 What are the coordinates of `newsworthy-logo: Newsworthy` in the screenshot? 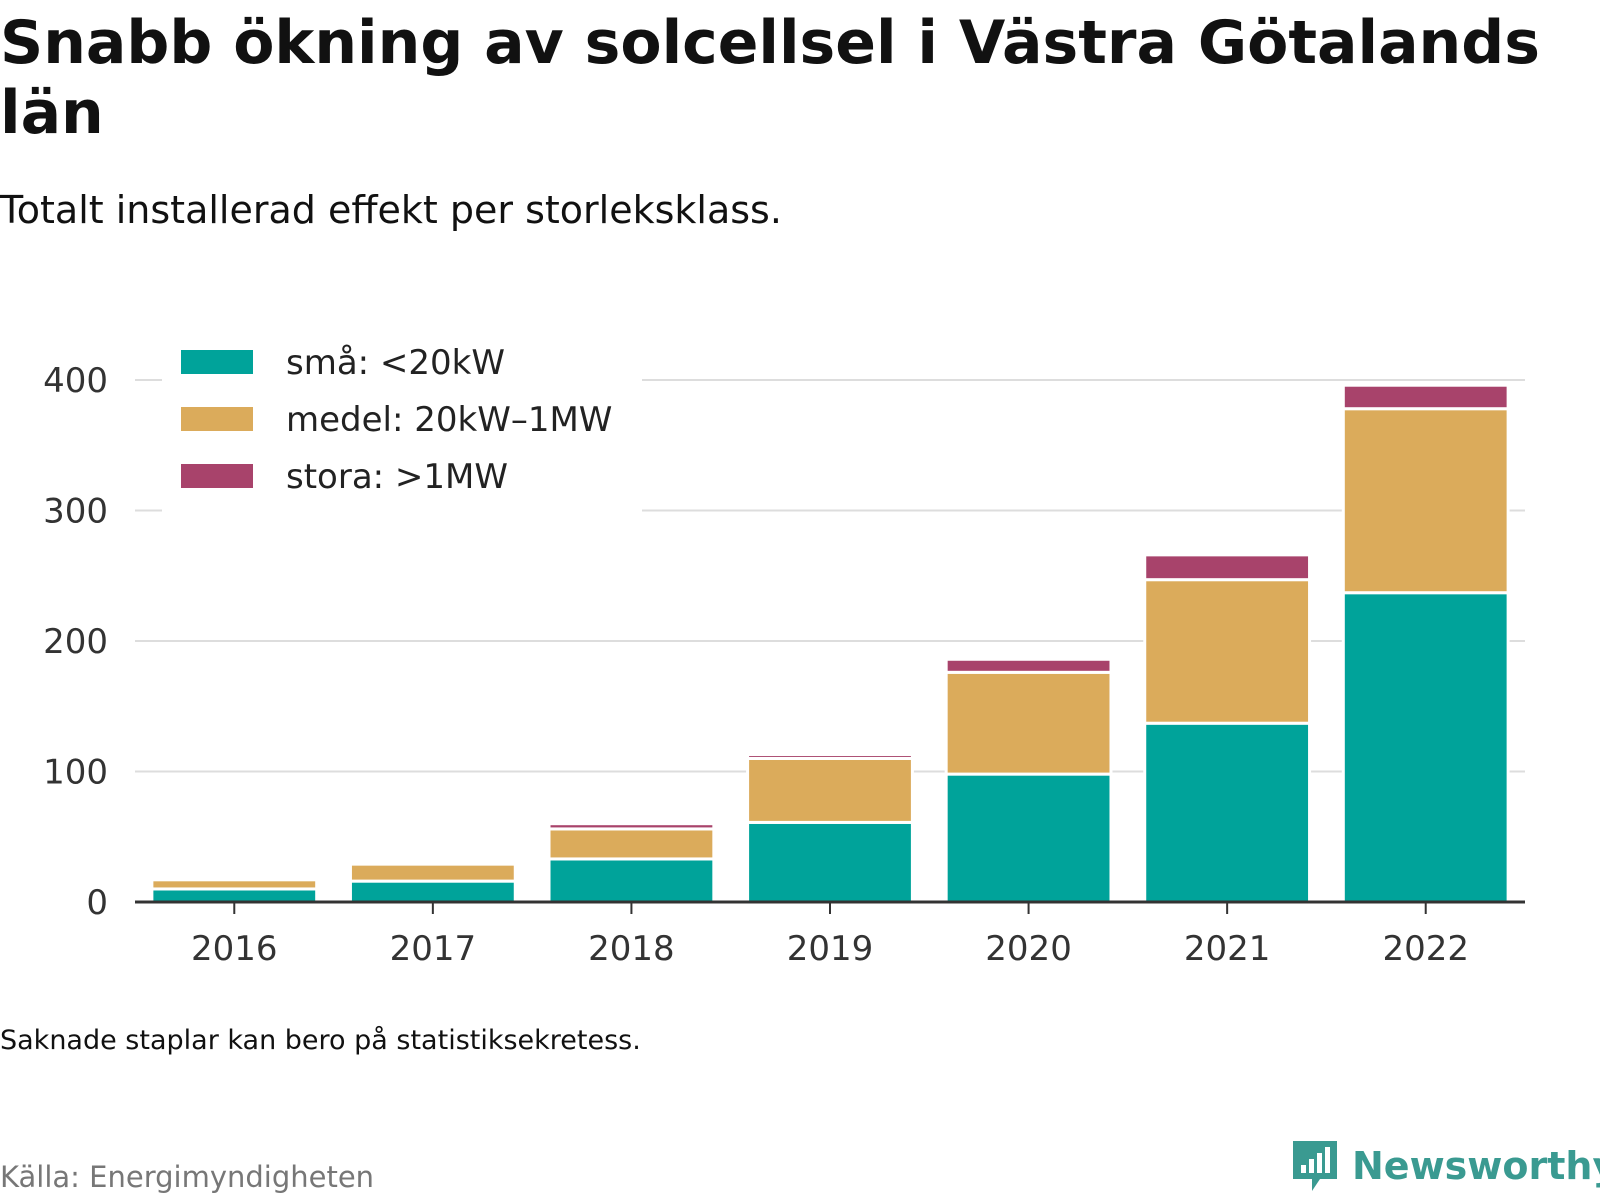 It's located at (1445, 1166).